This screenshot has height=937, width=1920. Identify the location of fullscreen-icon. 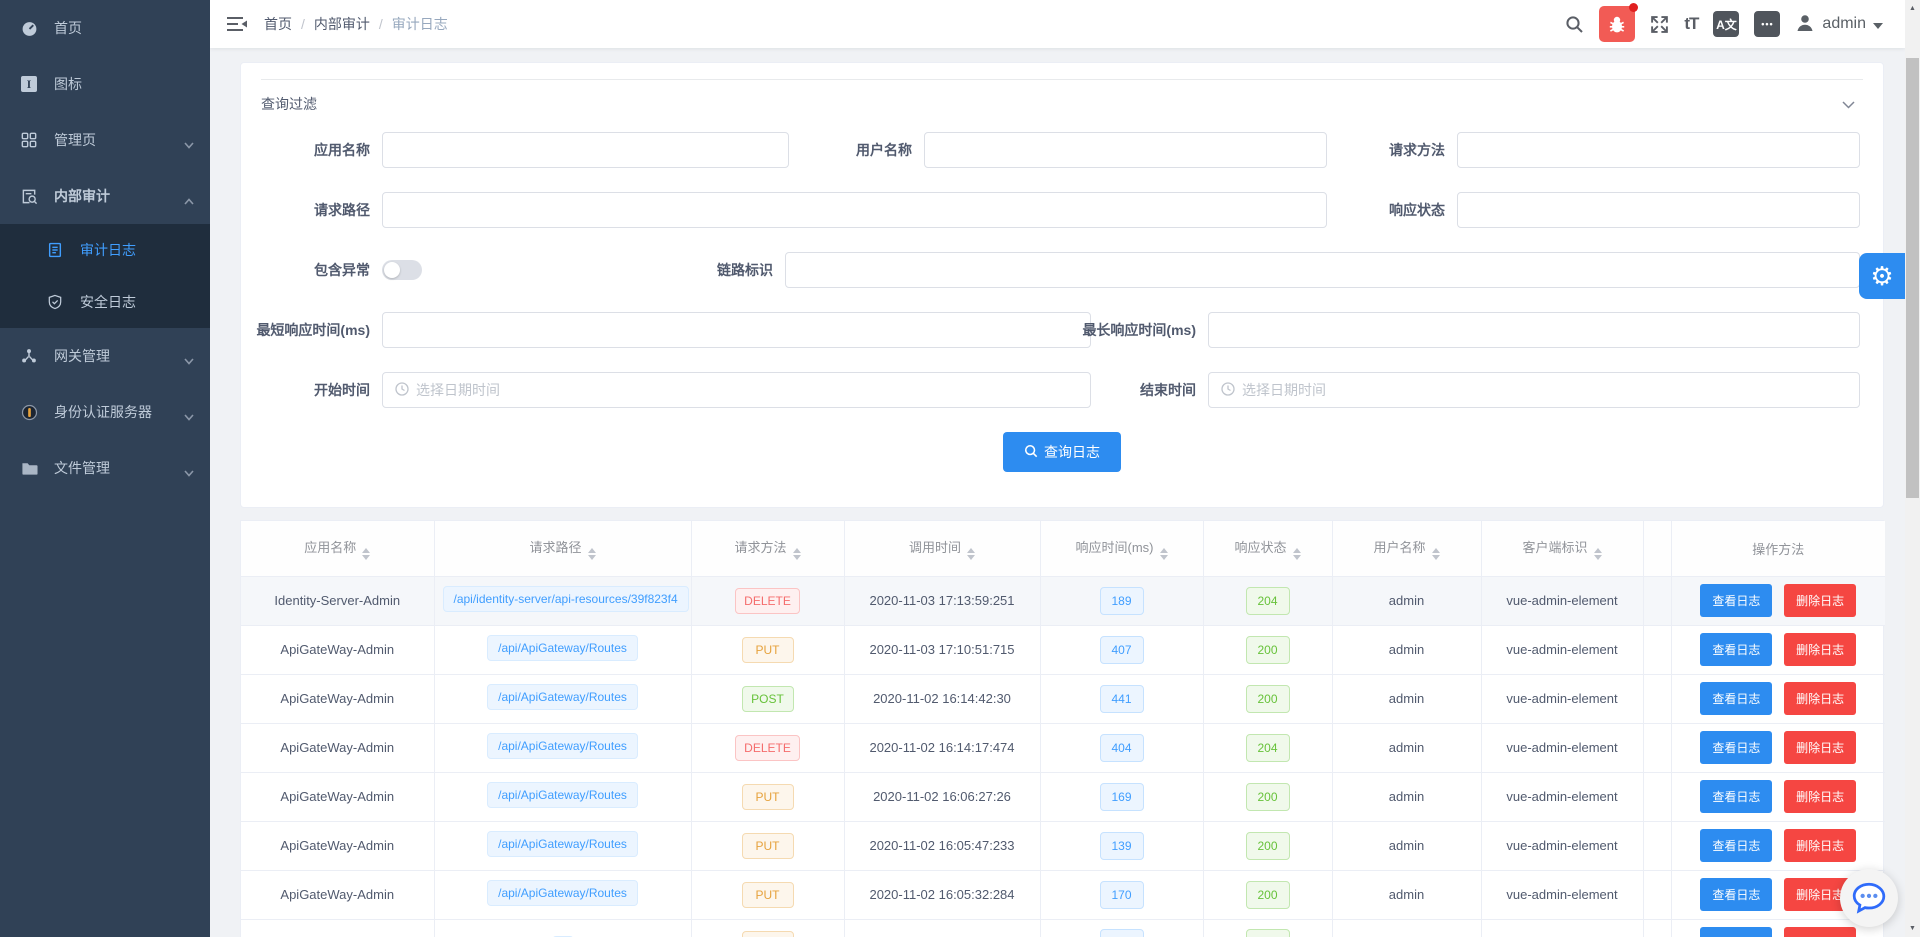
(1659, 24).